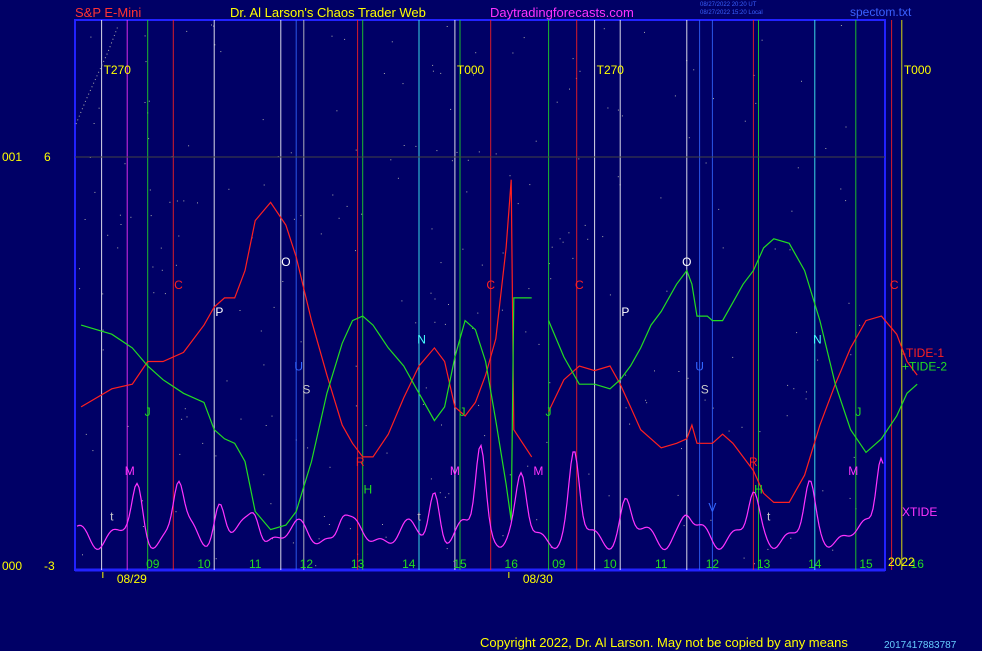 The image size is (982, 651). What do you see at coordinates (204, 564) in the screenshot?
I see `x-tick-label: 10` at bounding box center [204, 564].